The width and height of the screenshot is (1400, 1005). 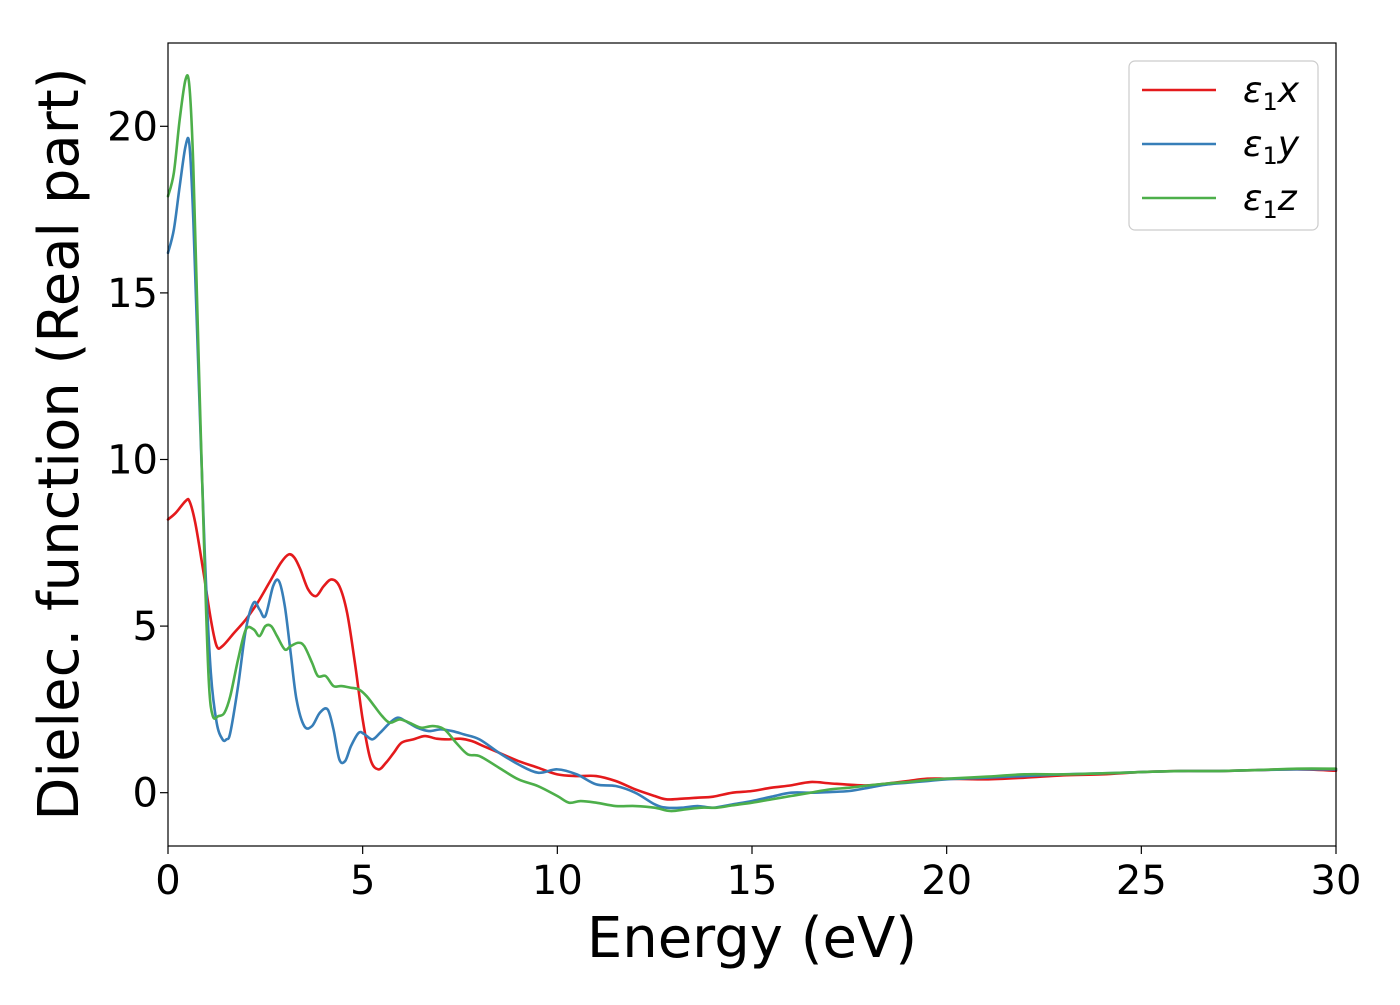 I want to click on legend-label-x: ε1x, so click(x=1271, y=93).